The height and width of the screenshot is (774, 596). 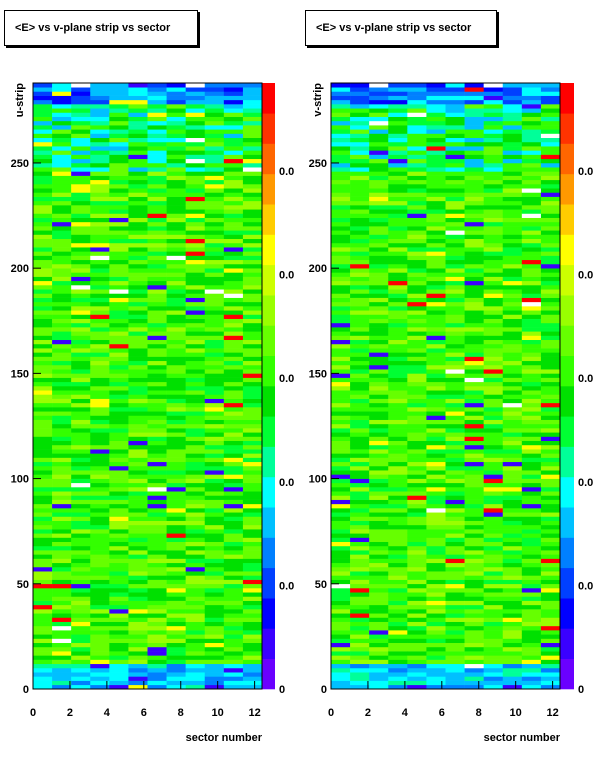 I want to click on y-axis-label: u-strip, so click(x=20, y=100).